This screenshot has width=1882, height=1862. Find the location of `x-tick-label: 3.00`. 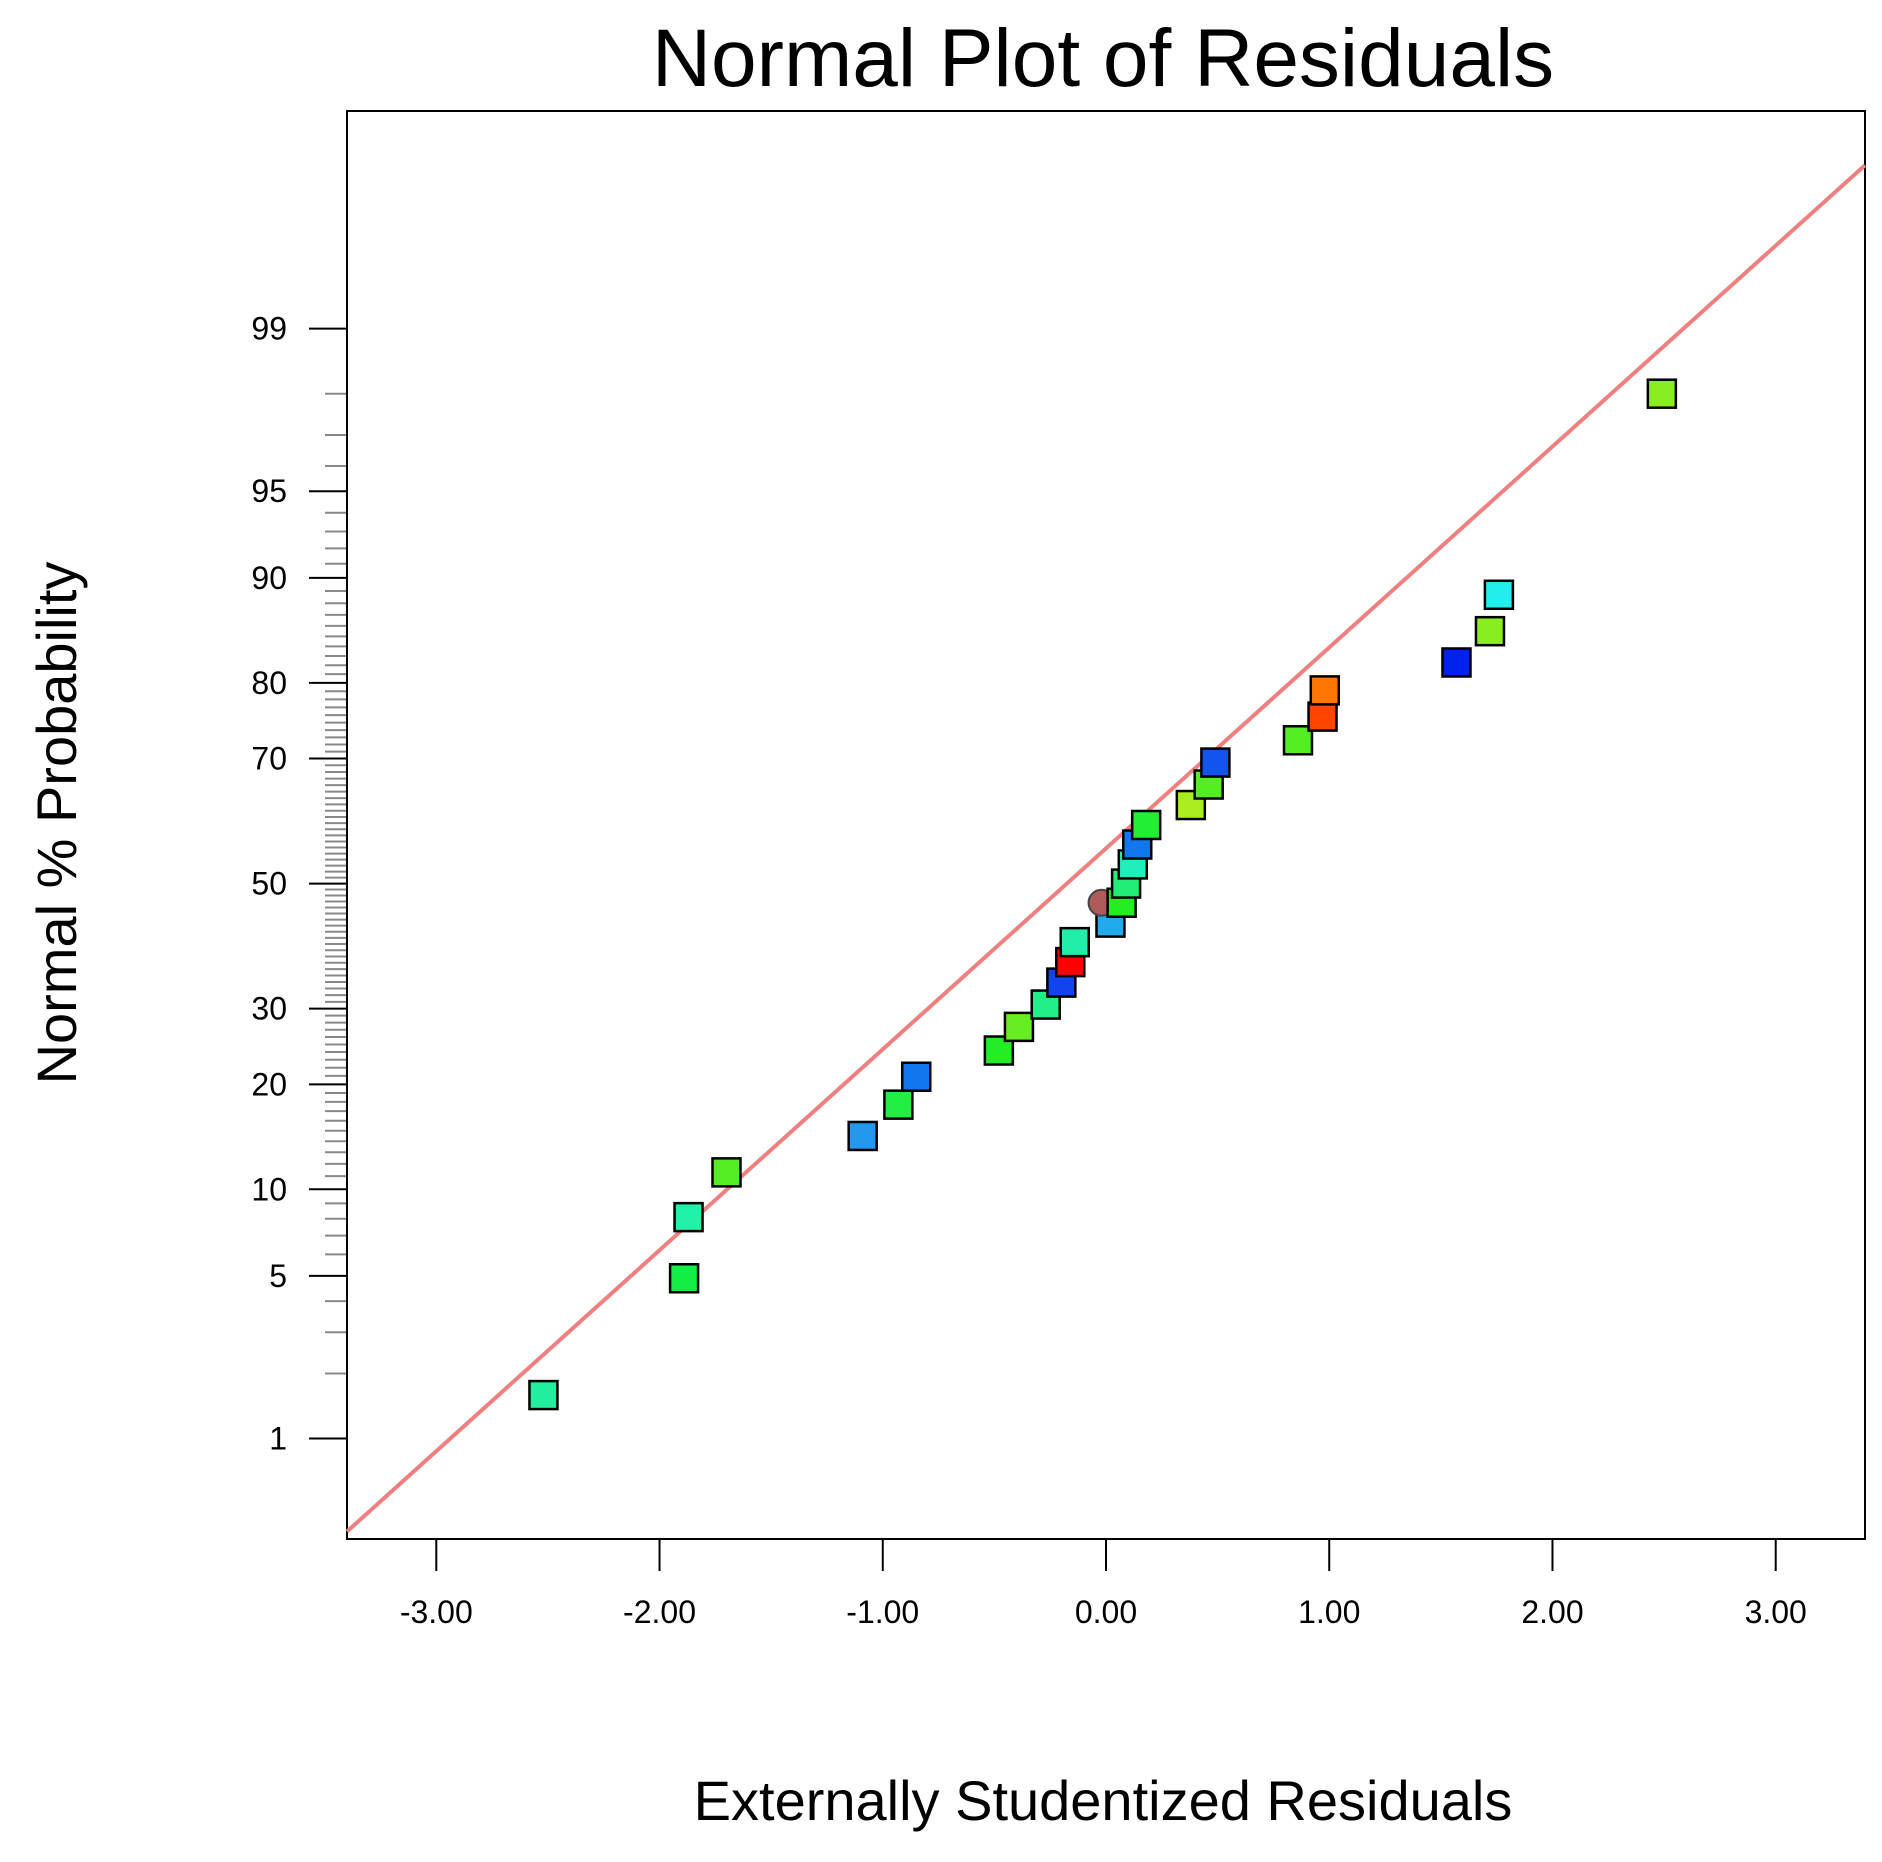

x-tick-label: 3.00 is located at coordinates (1776, 1612).